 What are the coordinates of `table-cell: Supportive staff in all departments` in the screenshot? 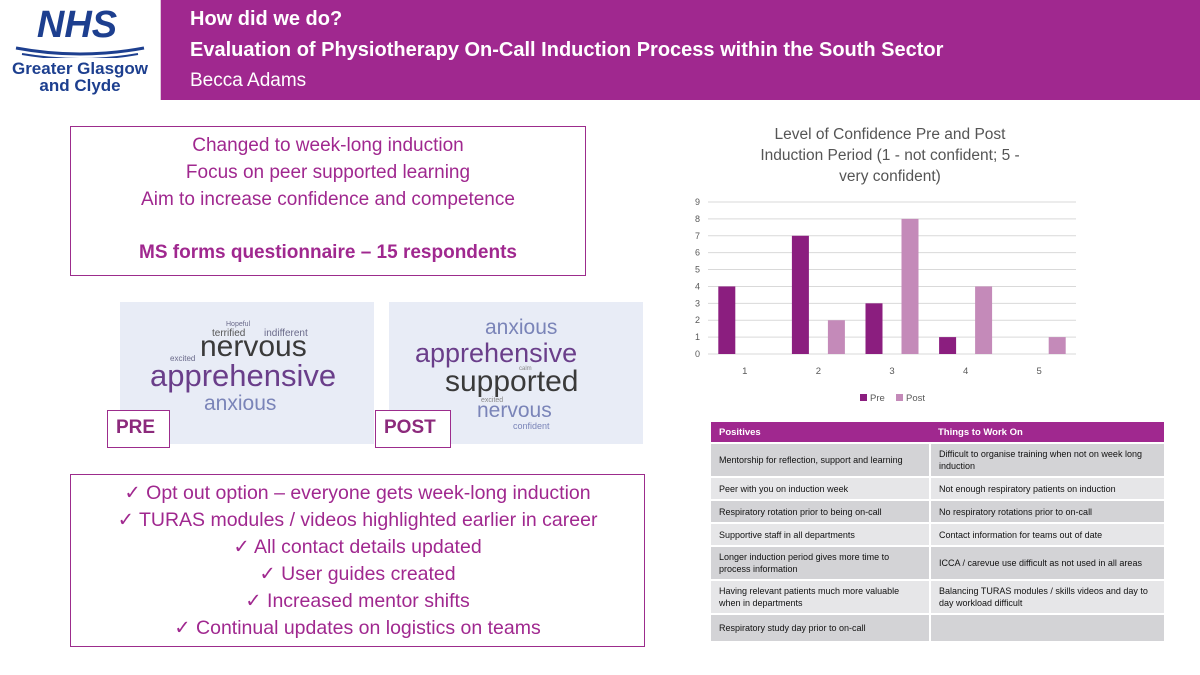 It's located at (821, 534).